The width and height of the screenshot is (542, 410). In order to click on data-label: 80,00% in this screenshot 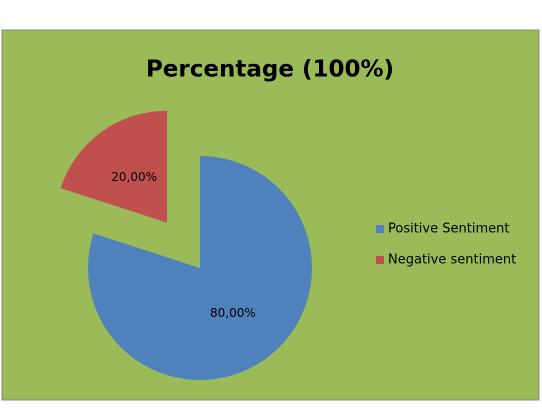, I will do `click(233, 313)`.